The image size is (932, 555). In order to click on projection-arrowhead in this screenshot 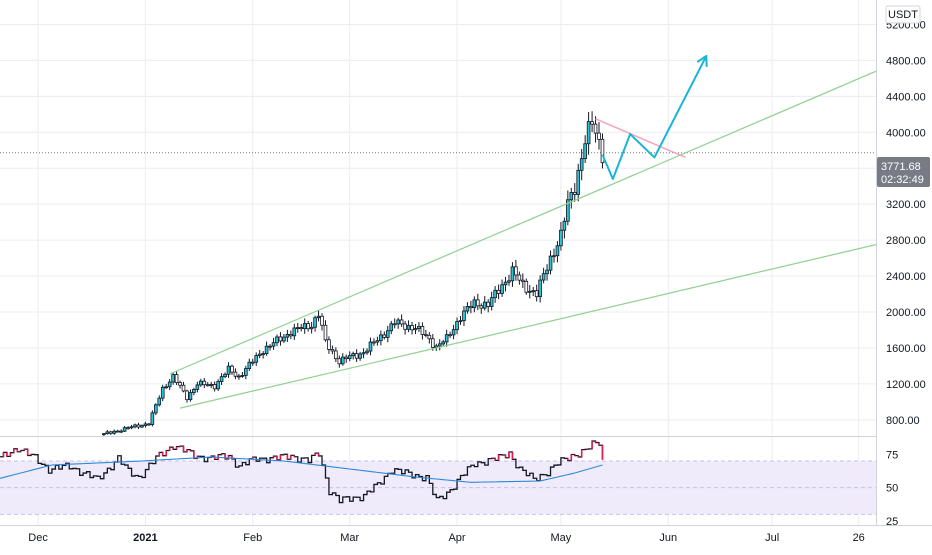, I will do `click(702, 60)`.